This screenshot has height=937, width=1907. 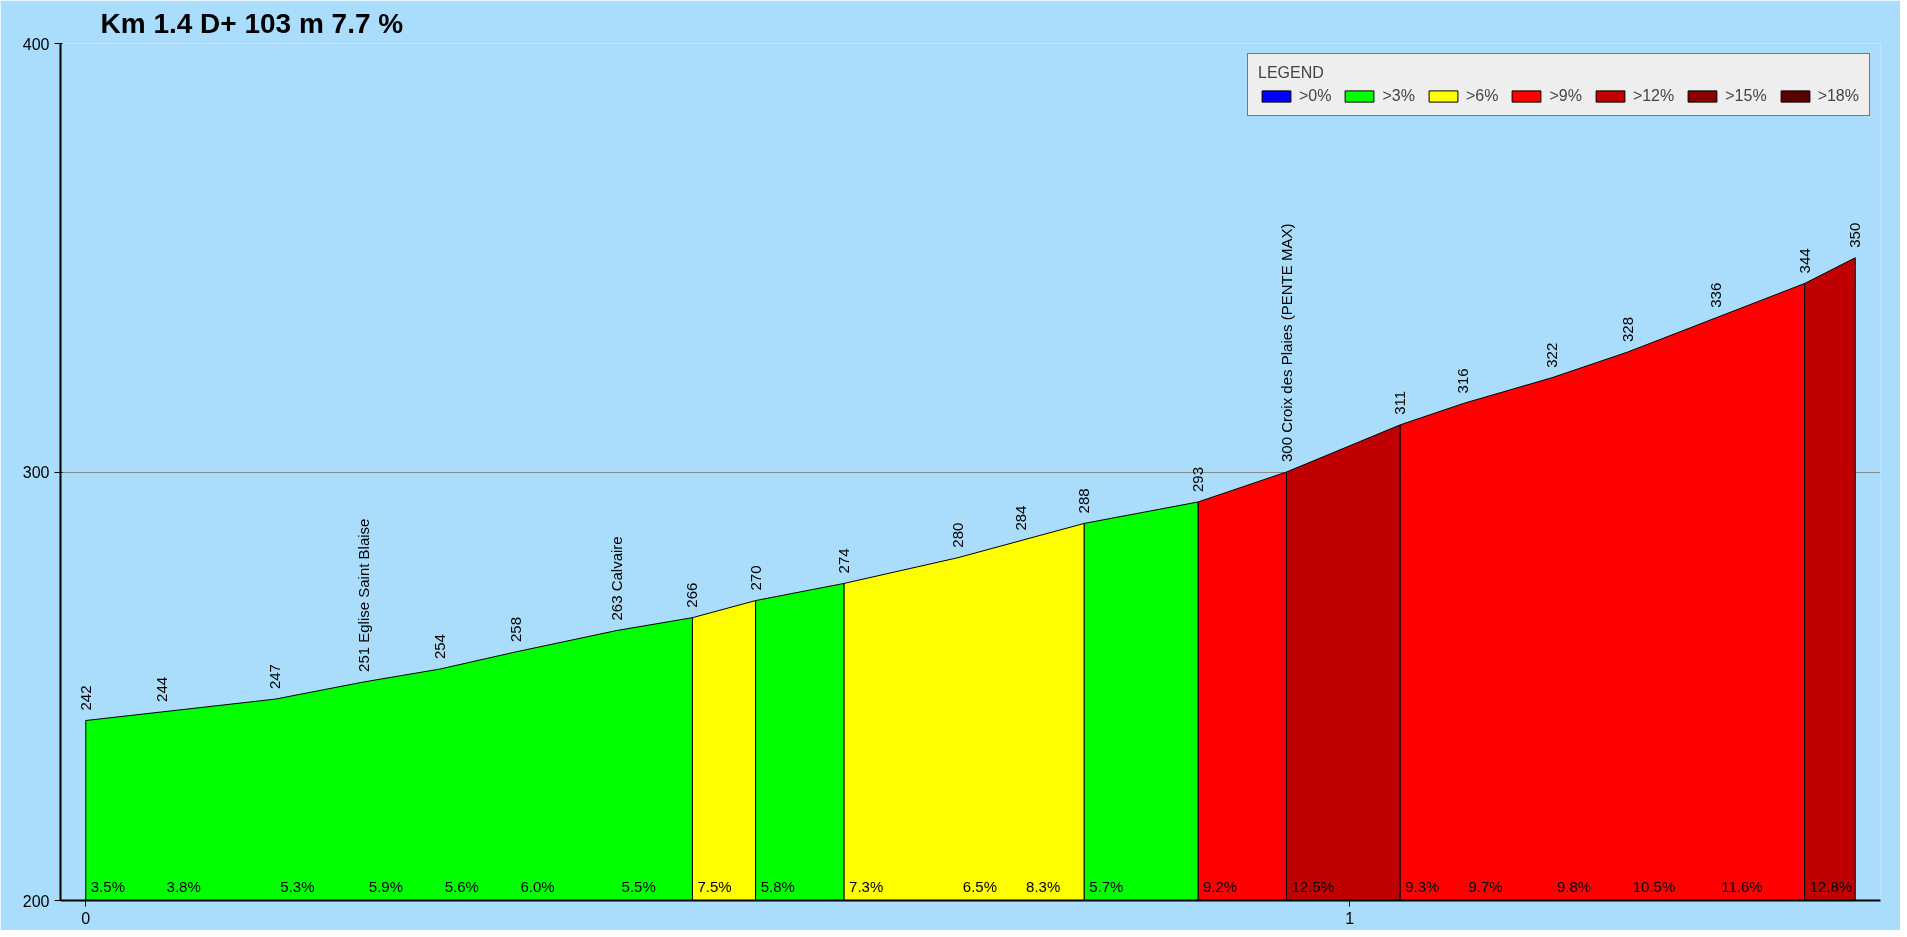 I want to click on annotation: 9.3%, so click(x=1422, y=886).